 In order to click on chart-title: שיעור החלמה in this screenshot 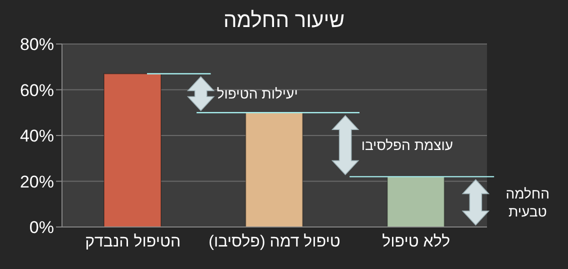, I will do `click(284, 20)`.